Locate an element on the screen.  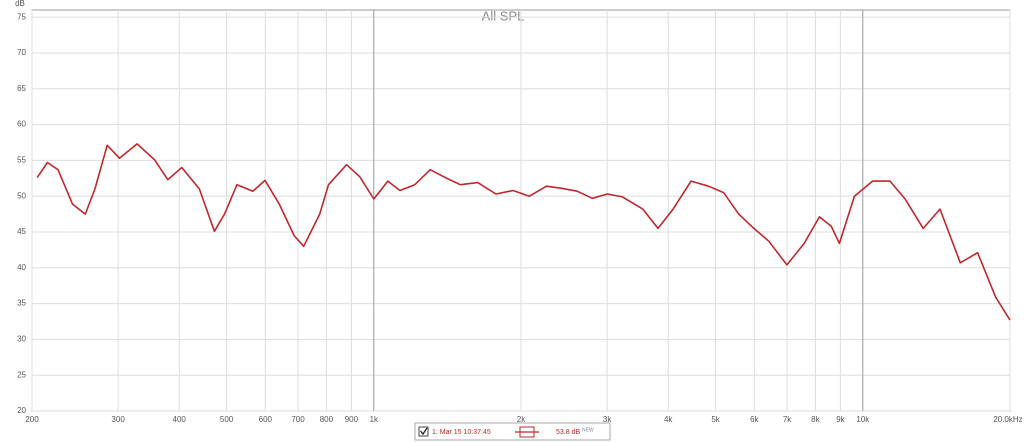
x-tick-label: 10k is located at coordinates (863, 419).